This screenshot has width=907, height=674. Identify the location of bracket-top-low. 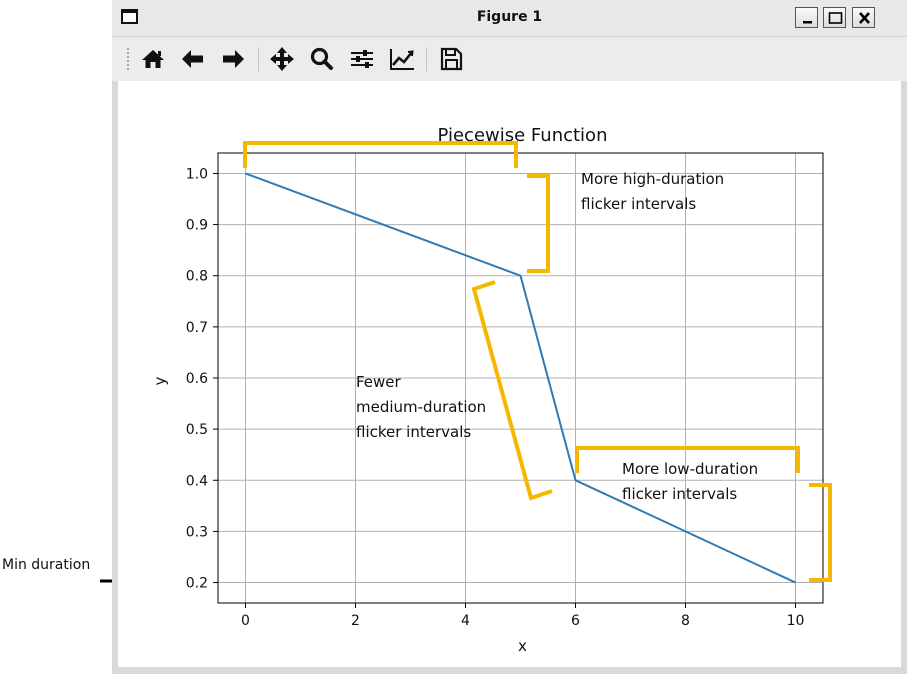
(687, 459).